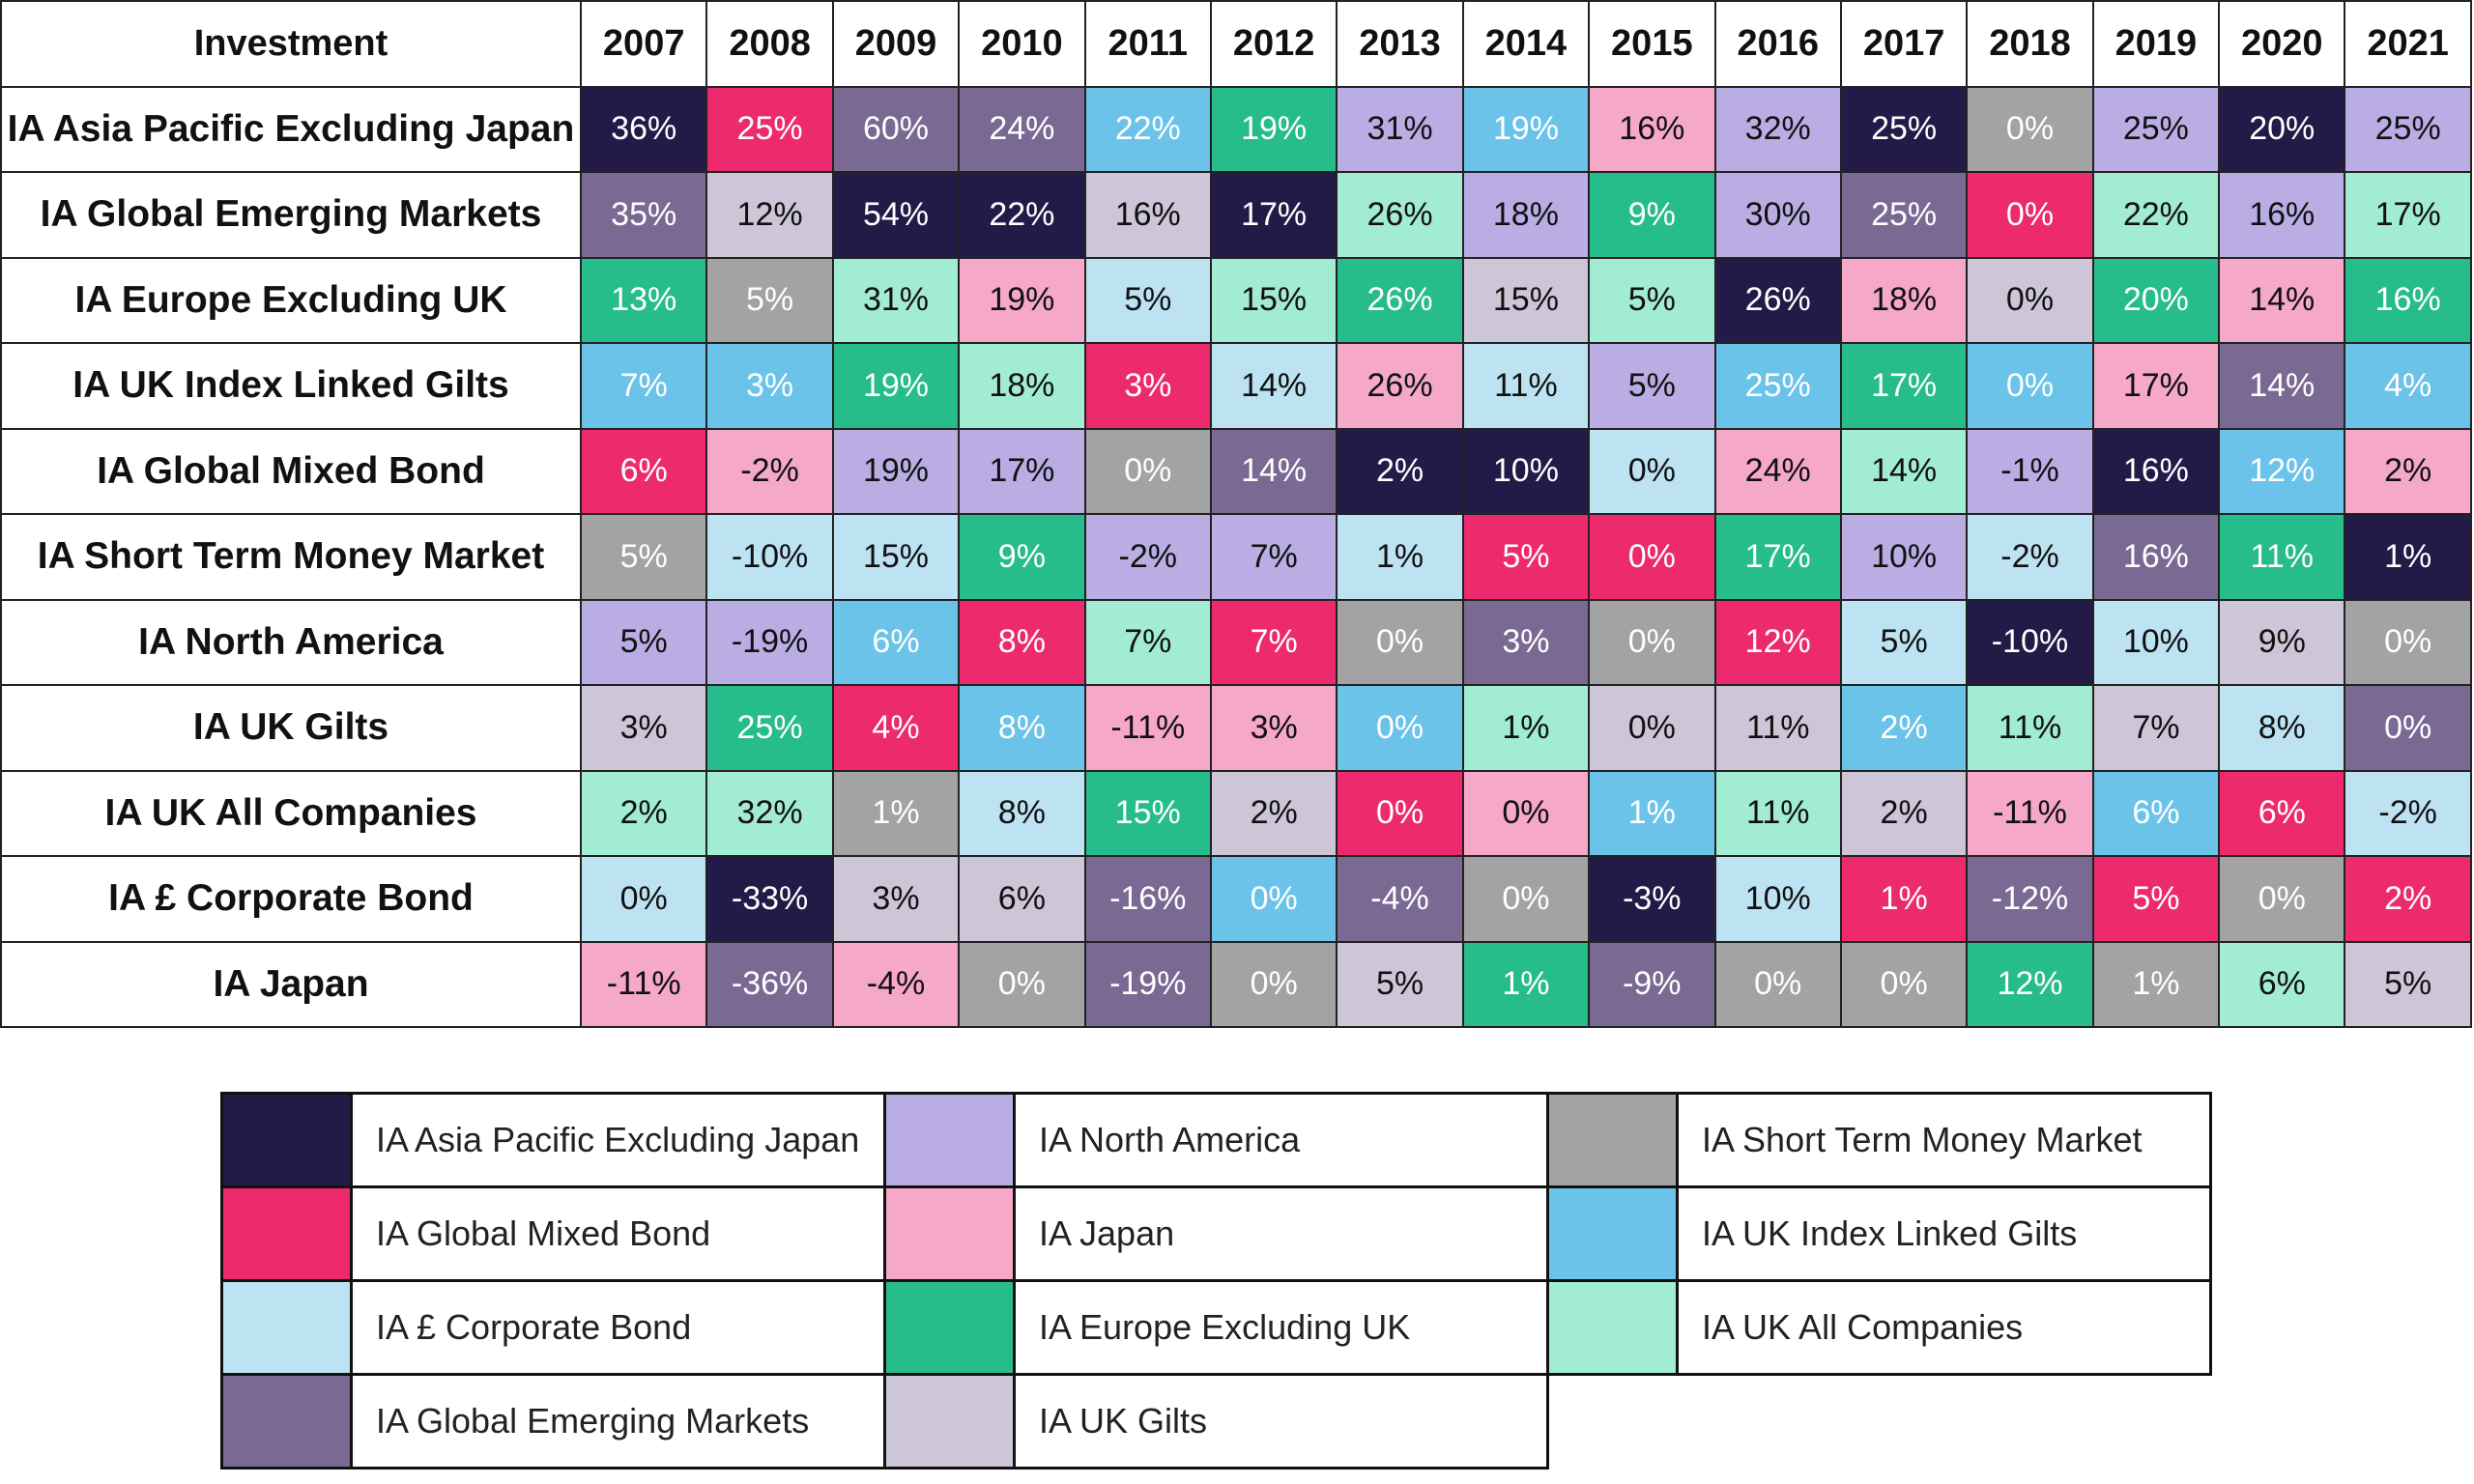 Image resolution: width=2474 pixels, height=1484 pixels. I want to click on value-cell: 9%, so click(1652, 215).